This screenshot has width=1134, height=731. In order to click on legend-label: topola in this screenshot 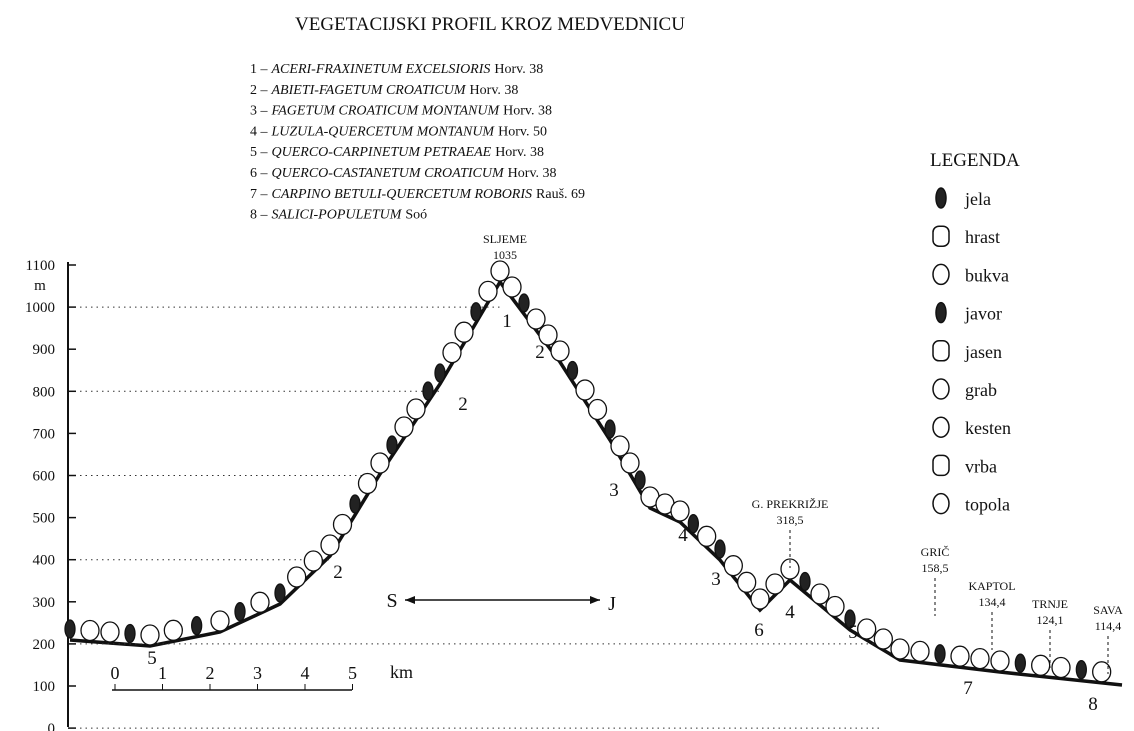, I will do `click(987, 505)`.